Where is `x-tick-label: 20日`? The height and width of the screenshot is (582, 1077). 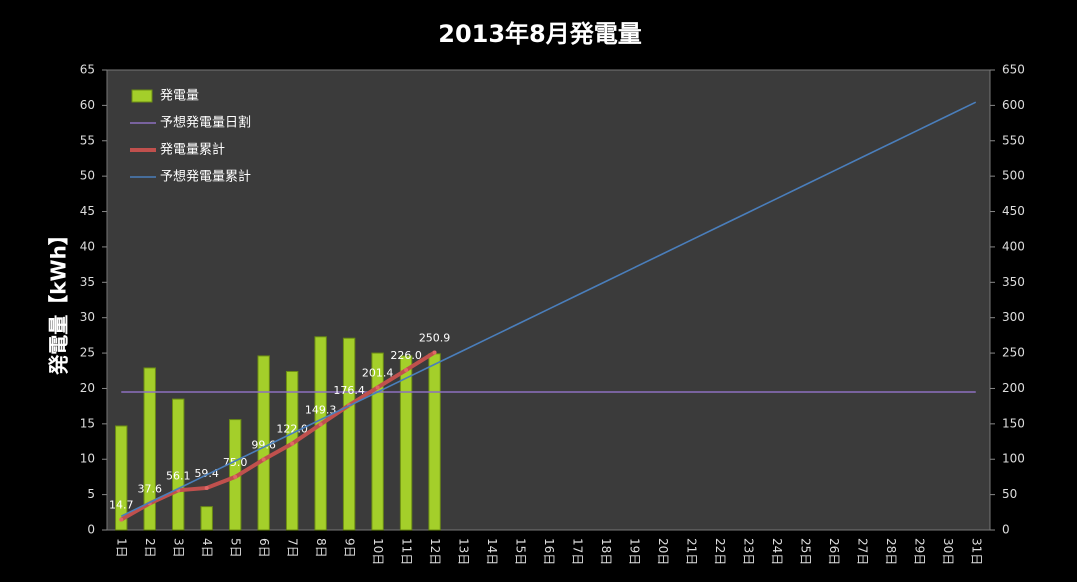 x-tick-label: 20日 is located at coordinates (663, 551).